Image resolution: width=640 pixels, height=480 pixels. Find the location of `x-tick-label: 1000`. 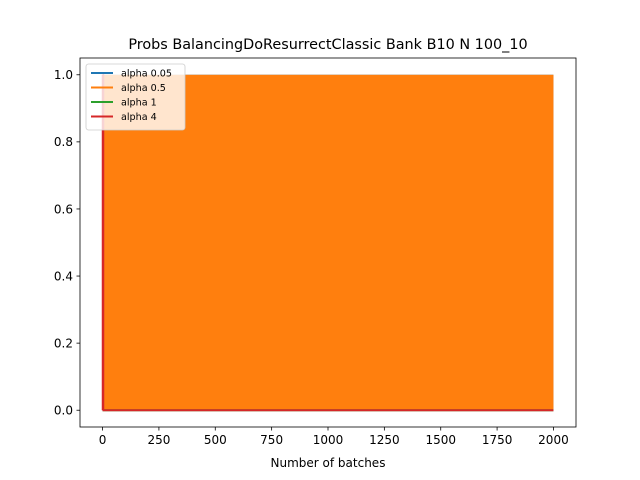

x-tick-label: 1000 is located at coordinates (328, 440).